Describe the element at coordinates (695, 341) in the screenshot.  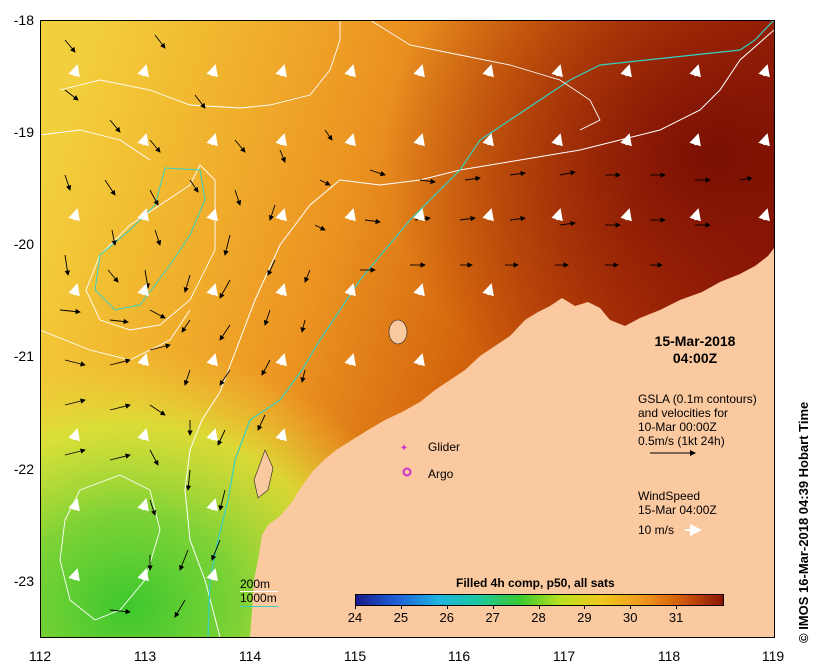
I see `timestamp-date: 15-Mar-2018` at that location.